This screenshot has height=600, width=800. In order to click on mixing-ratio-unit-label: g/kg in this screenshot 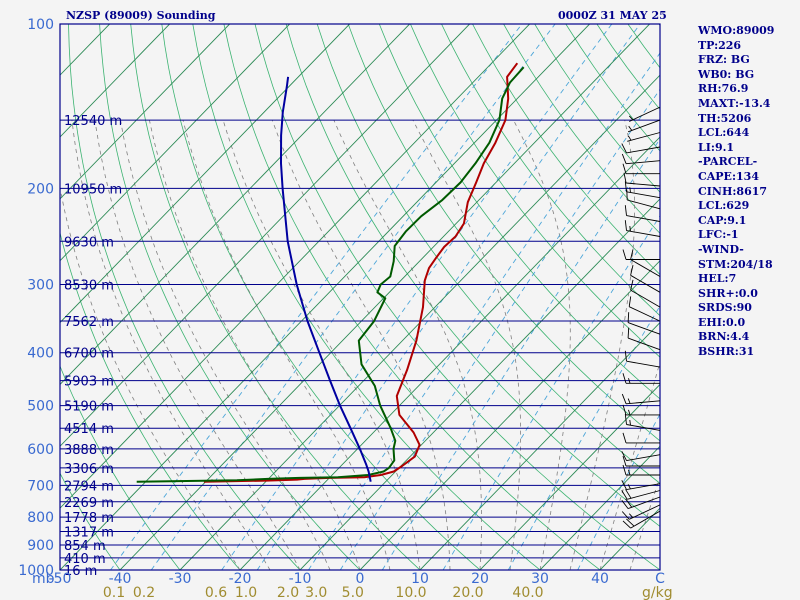, I will do `click(657, 592)`.